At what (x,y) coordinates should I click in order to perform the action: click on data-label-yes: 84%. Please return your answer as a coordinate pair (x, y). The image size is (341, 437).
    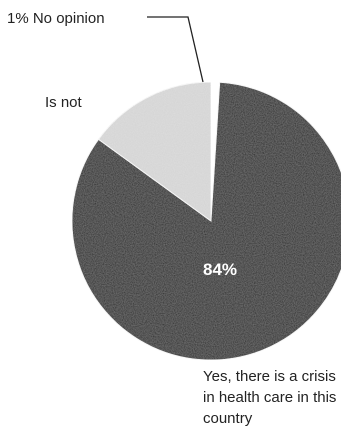
    Looking at the image, I should click on (220, 269).